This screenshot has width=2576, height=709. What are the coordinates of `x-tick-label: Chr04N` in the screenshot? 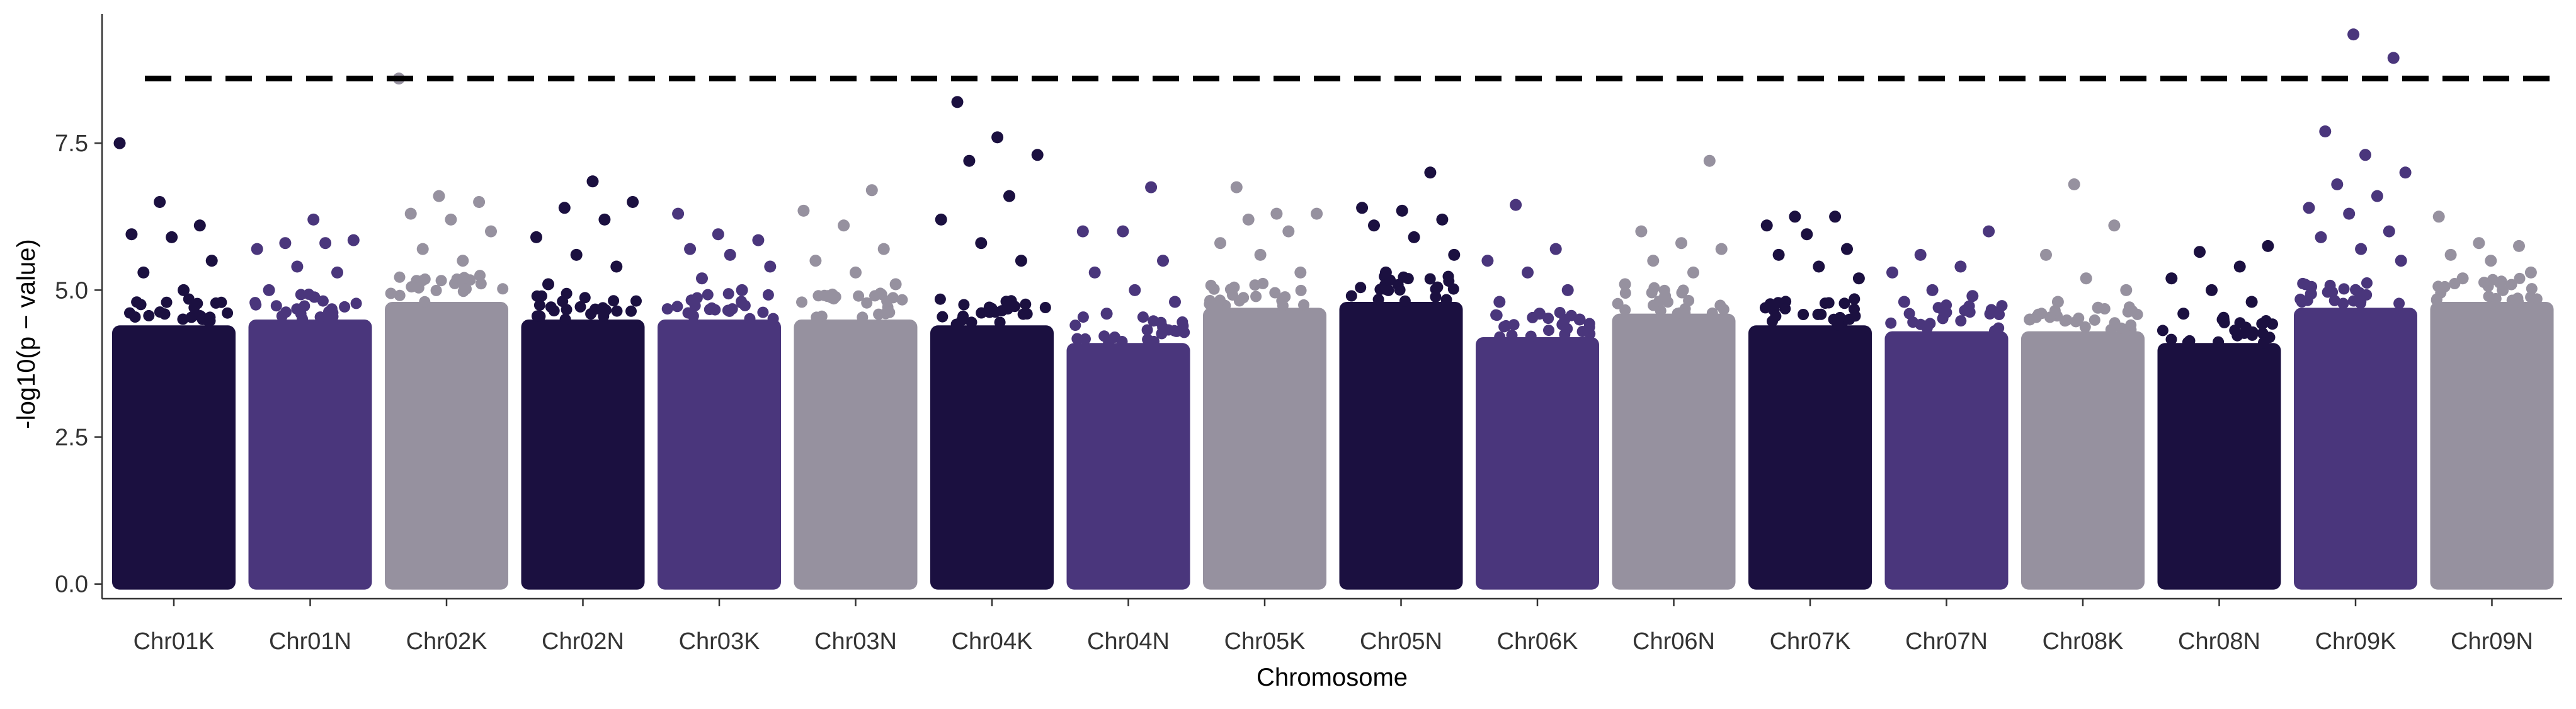 It's located at (1128, 641).